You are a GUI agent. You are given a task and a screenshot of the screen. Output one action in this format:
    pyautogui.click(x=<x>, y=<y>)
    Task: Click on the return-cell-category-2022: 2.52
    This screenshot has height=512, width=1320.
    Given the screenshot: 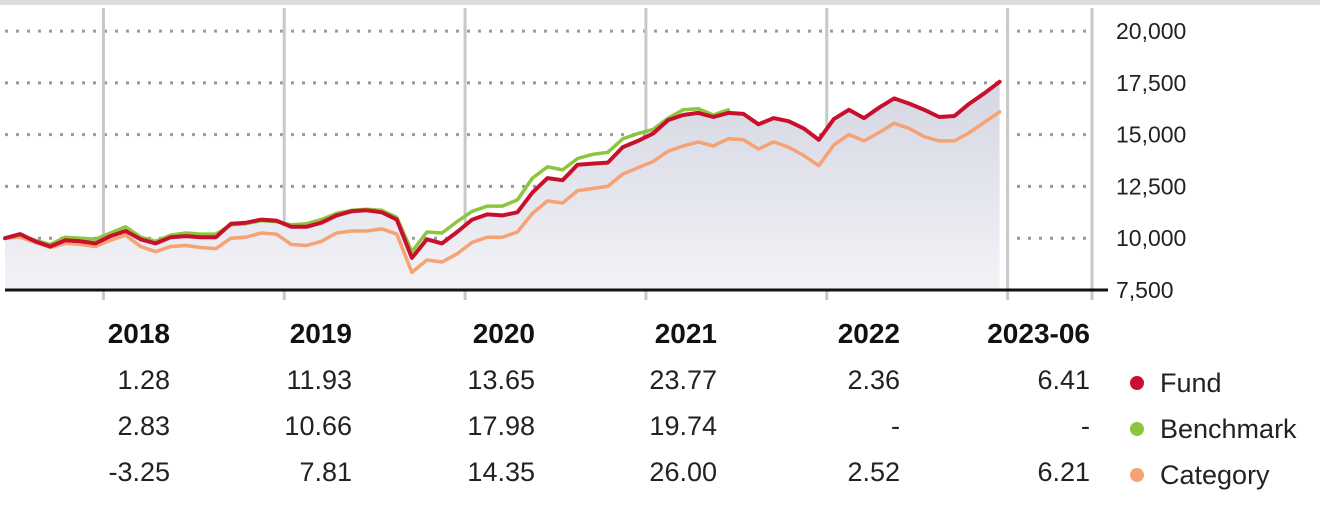 What is the action you would take?
    pyautogui.click(x=873, y=472)
    